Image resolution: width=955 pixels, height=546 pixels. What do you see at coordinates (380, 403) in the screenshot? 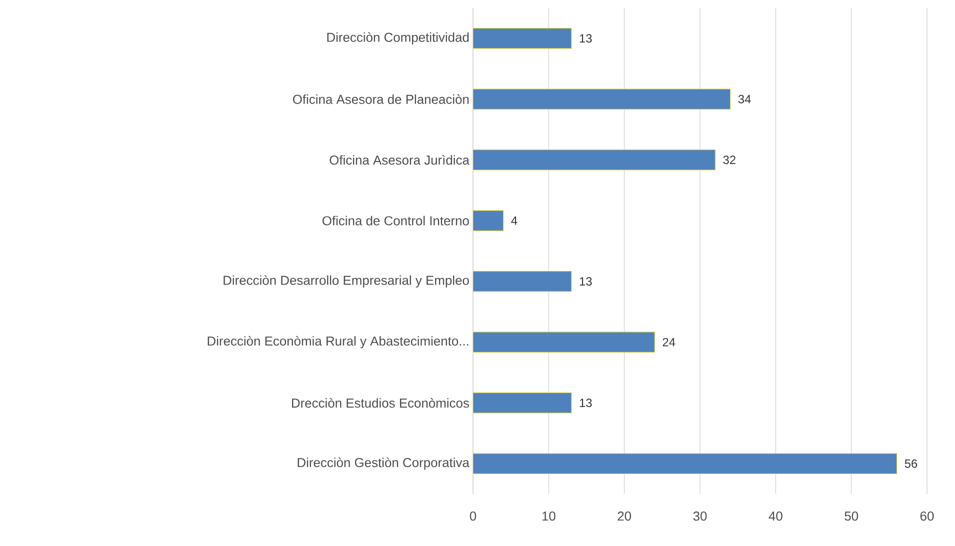
I see `y-tick-label: Drecciòn Estudios Econòmicos` at bounding box center [380, 403].